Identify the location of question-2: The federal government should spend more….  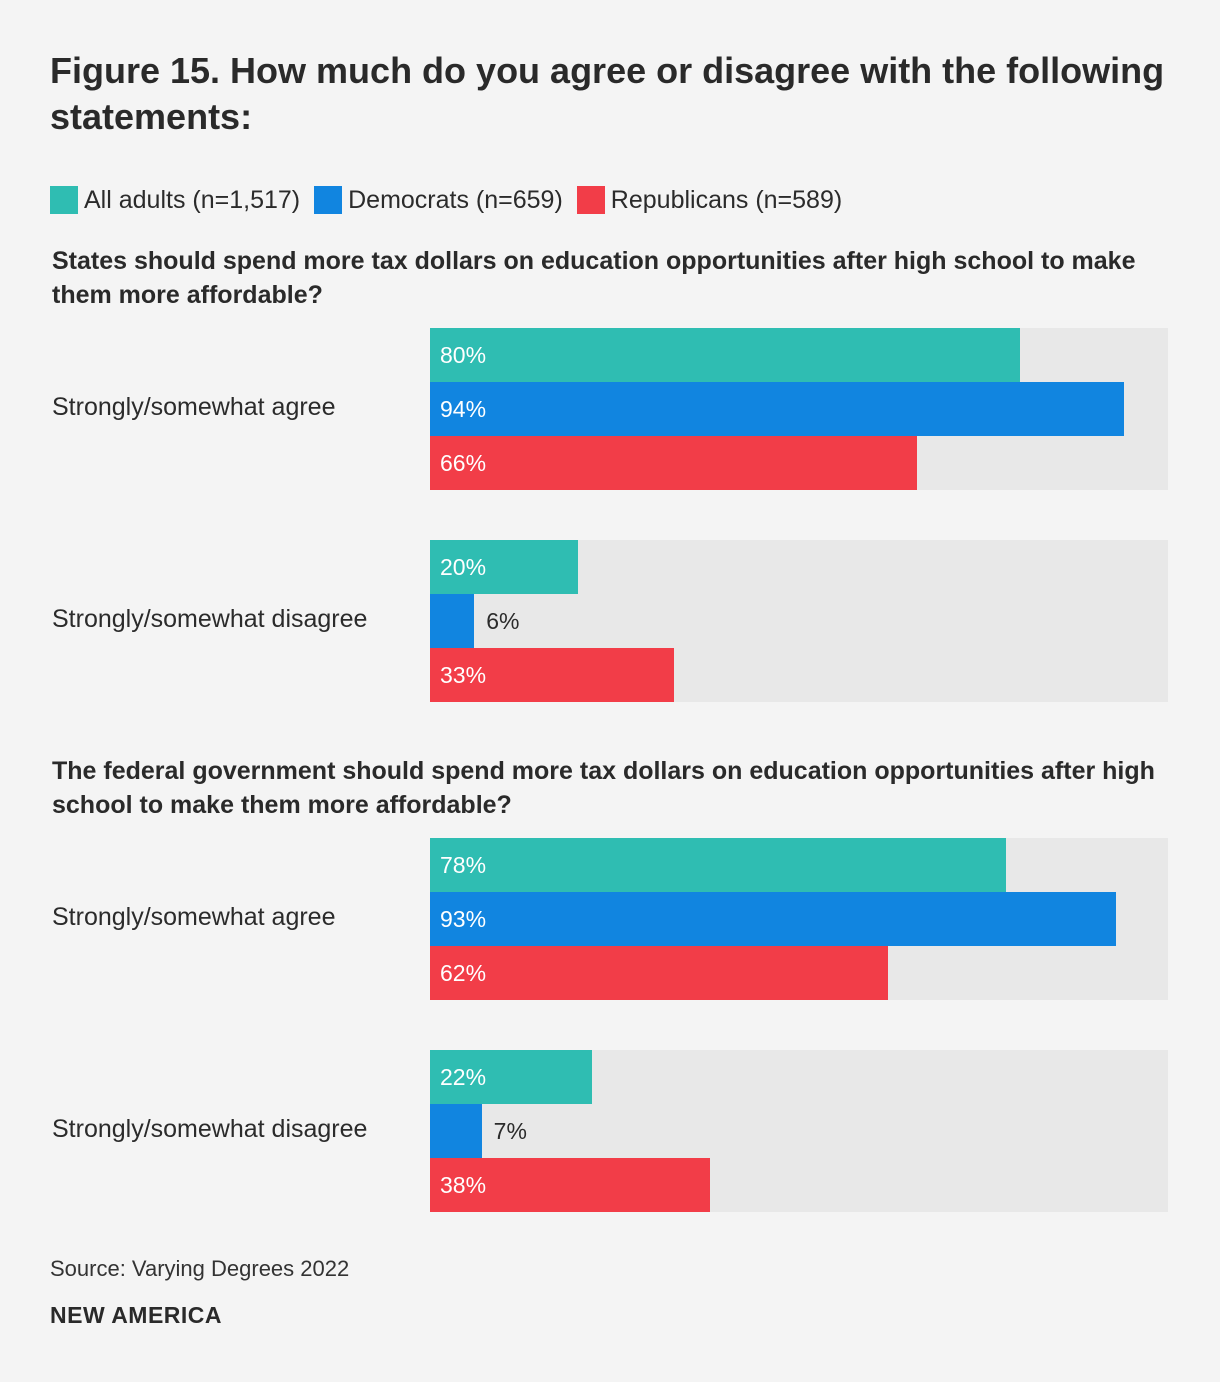
(603, 788).